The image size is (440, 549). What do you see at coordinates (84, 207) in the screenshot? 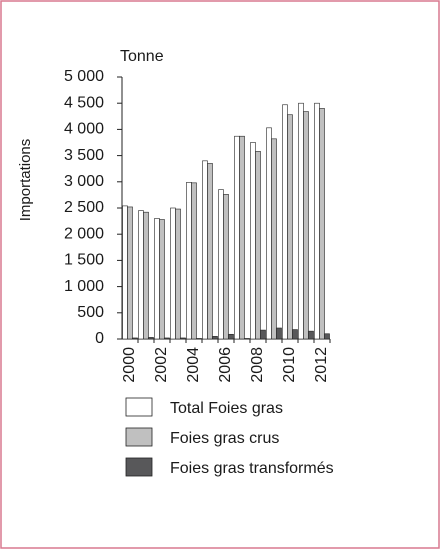
I see `y-tick-label: 2 500` at bounding box center [84, 207].